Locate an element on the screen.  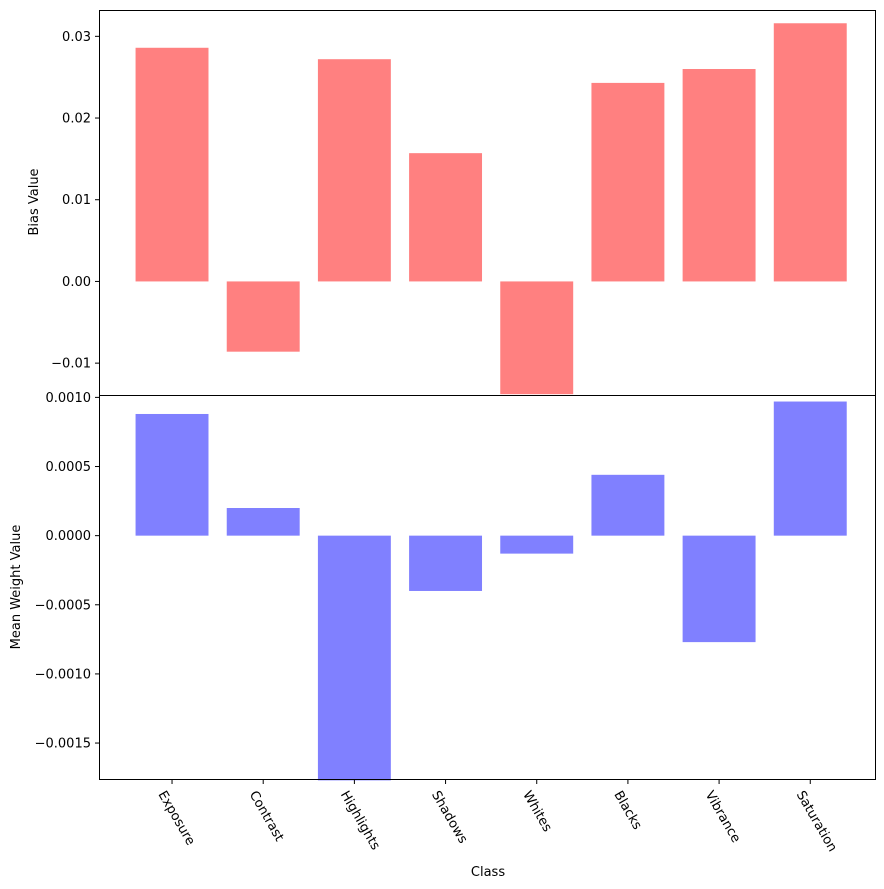
xtick-label-whites: Whites is located at coordinates (536, 812).